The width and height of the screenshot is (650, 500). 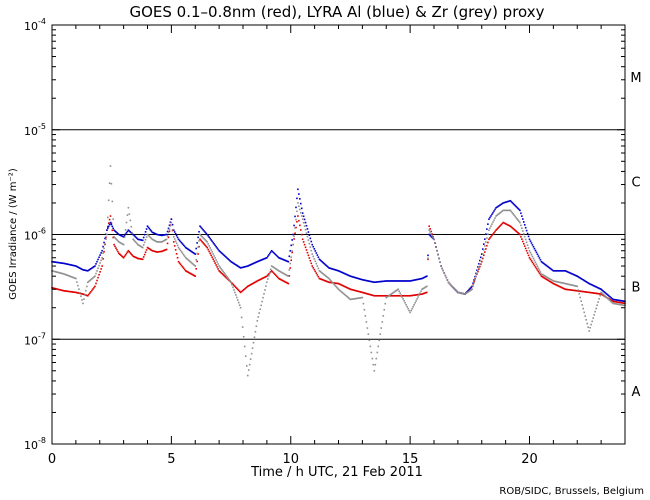 What do you see at coordinates (529, 459) in the screenshot?
I see `x-tick-label: 20` at bounding box center [529, 459].